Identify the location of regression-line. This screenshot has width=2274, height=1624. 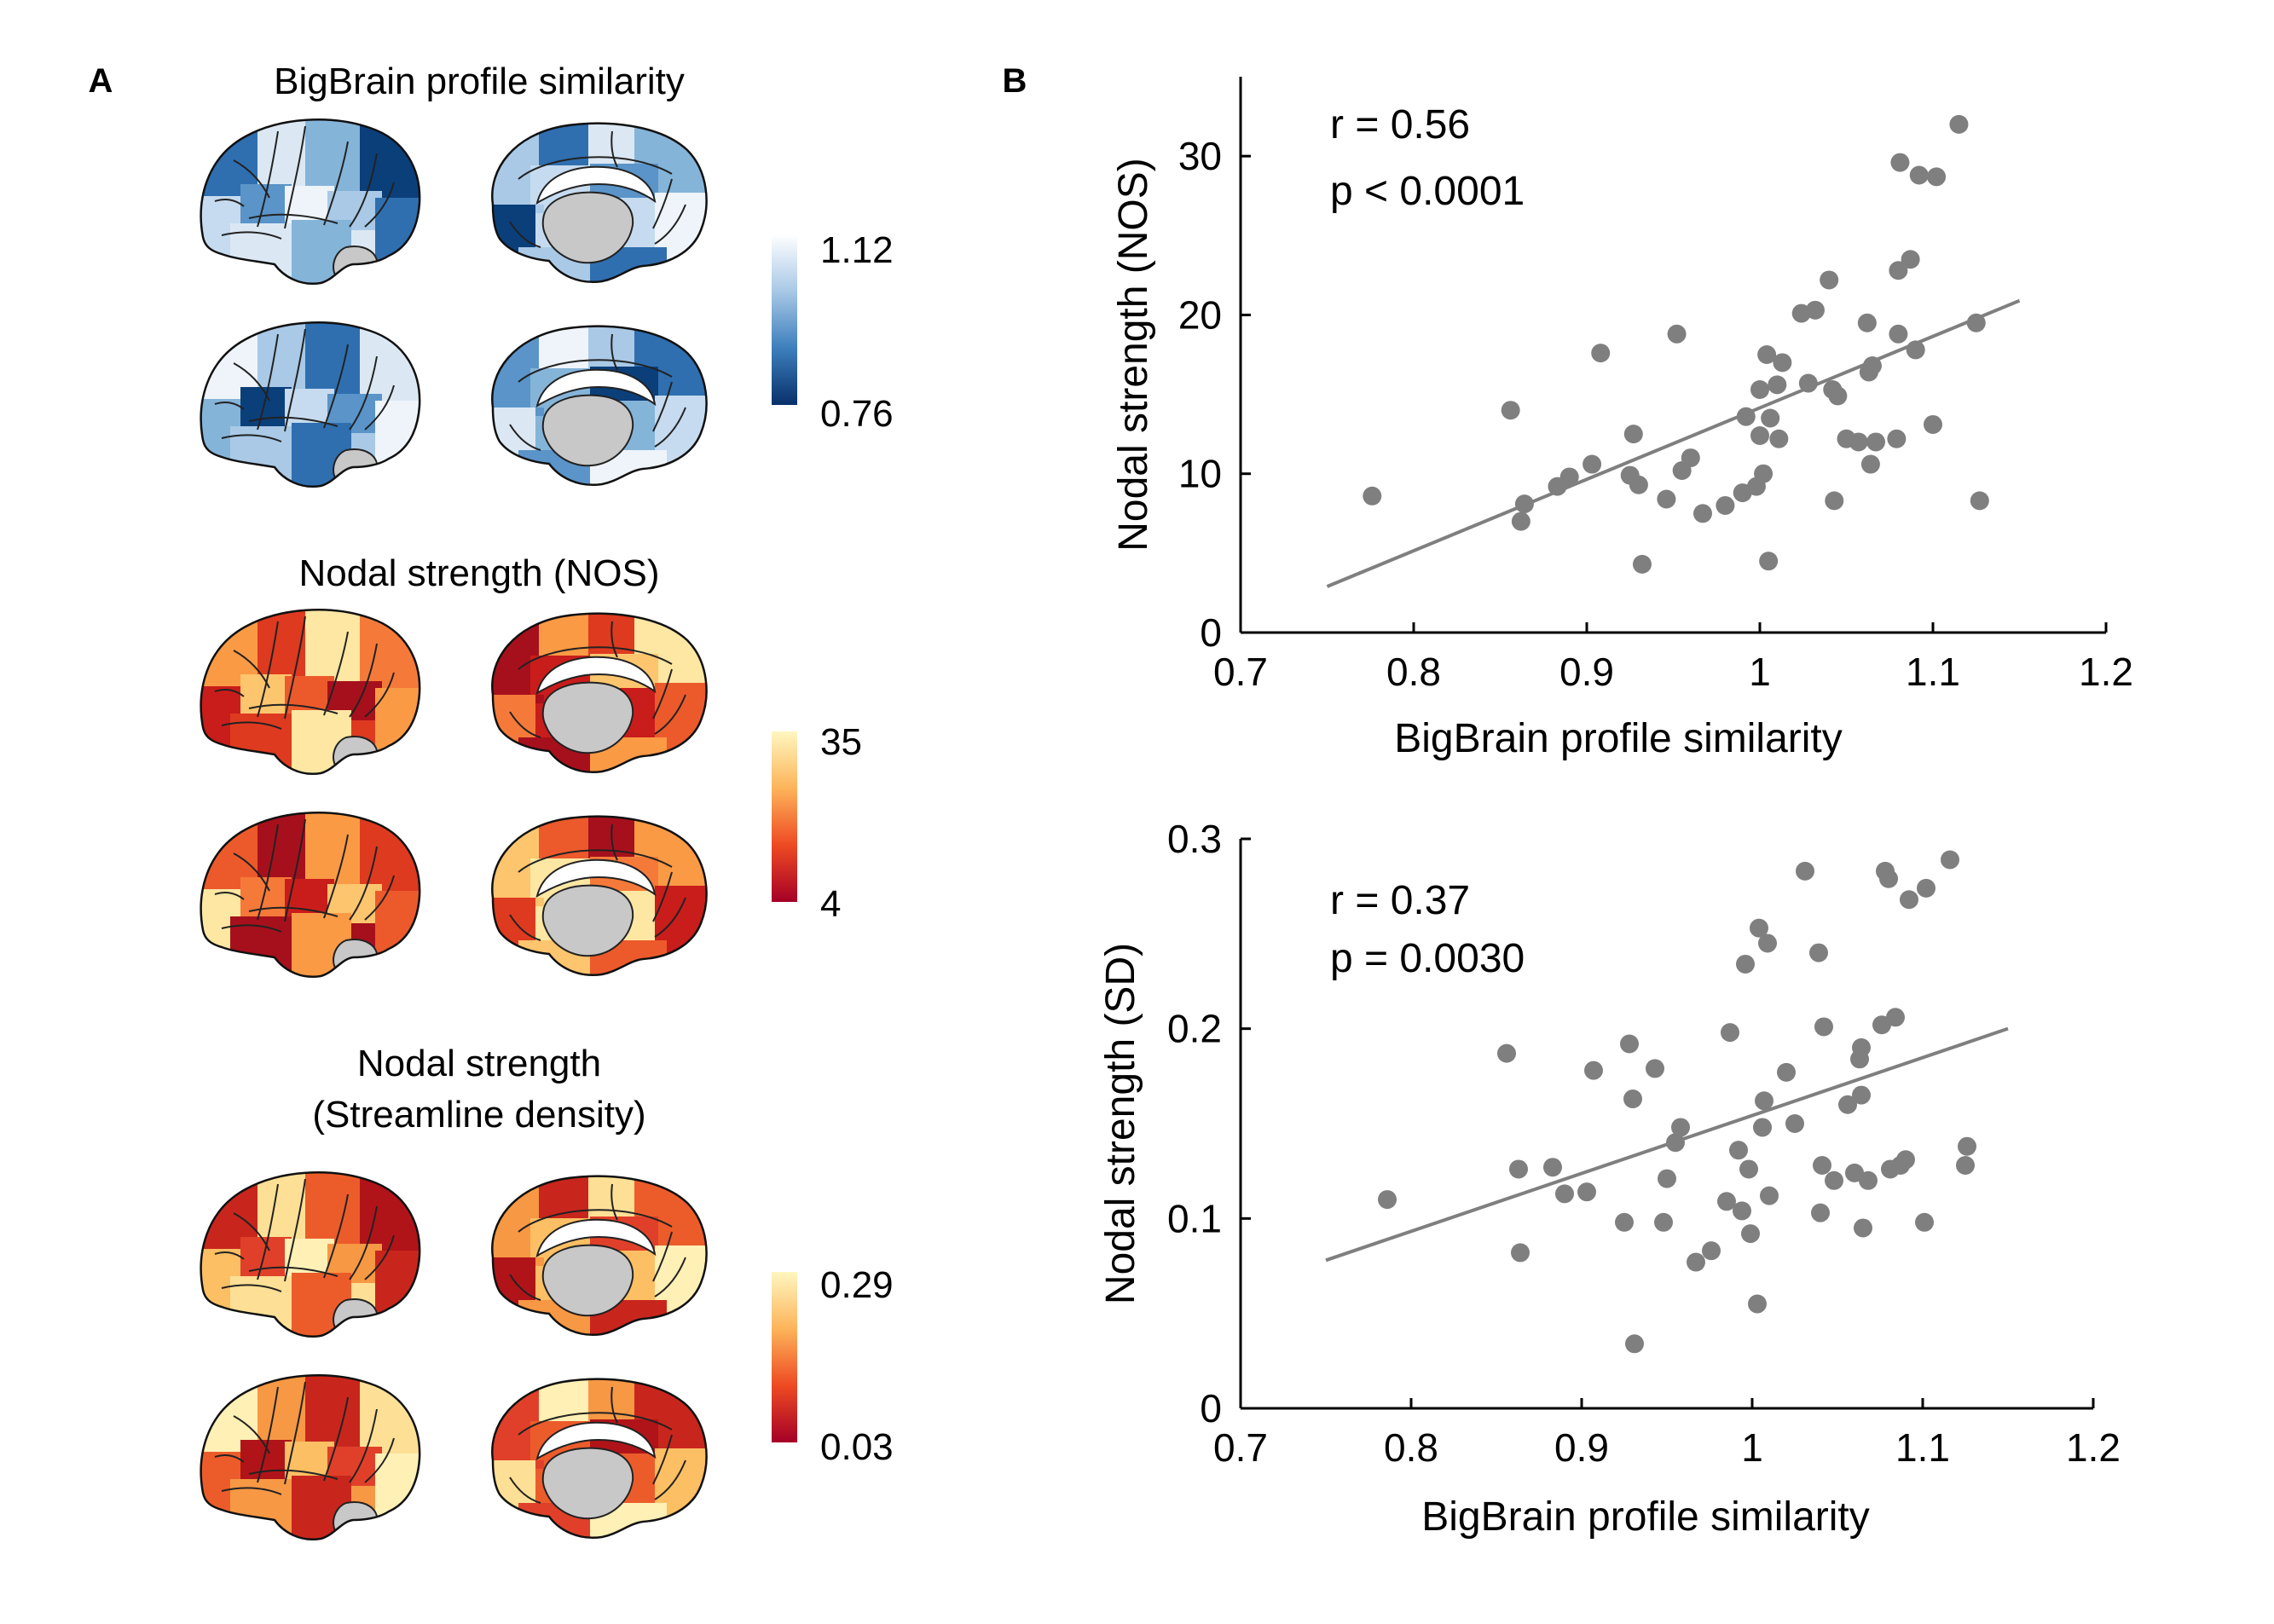
(1673, 443).